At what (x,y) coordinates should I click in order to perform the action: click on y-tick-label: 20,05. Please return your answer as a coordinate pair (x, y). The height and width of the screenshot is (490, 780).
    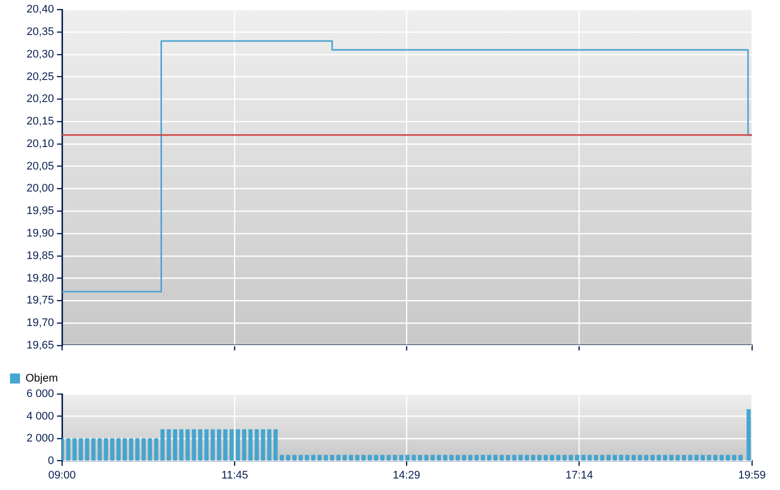
    Looking at the image, I should click on (40, 166).